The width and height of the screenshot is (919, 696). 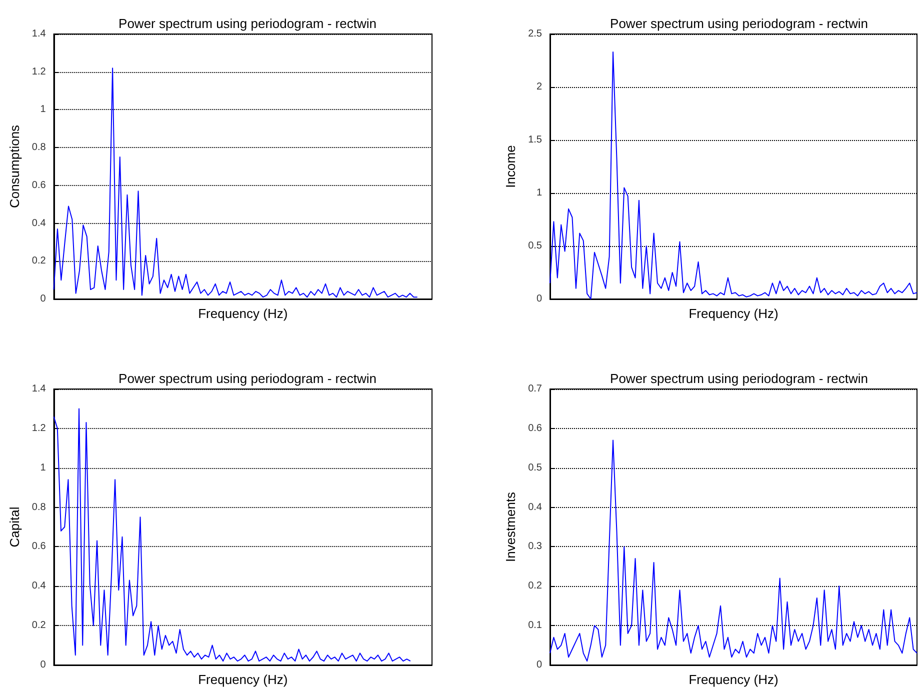 What do you see at coordinates (535, 626) in the screenshot?
I see `y-tick-label: 0.1` at bounding box center [535, 626].